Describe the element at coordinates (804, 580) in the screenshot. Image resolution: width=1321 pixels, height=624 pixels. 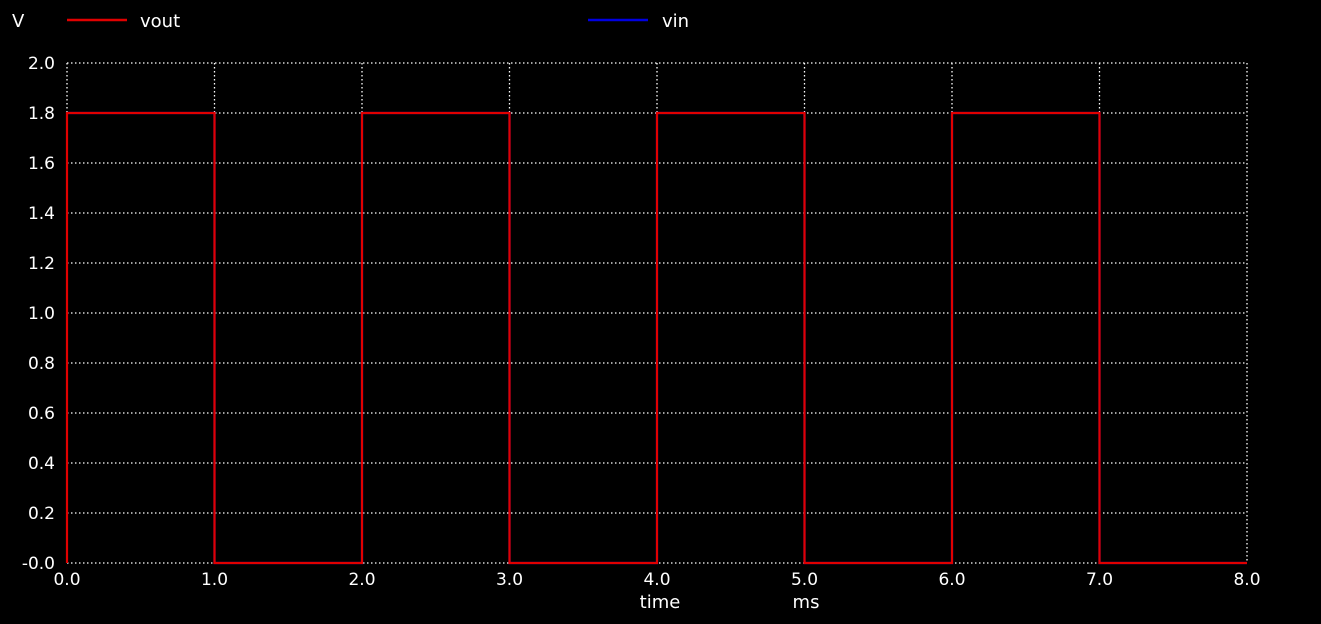
I see `x-tick-label: 5.0` at that location.